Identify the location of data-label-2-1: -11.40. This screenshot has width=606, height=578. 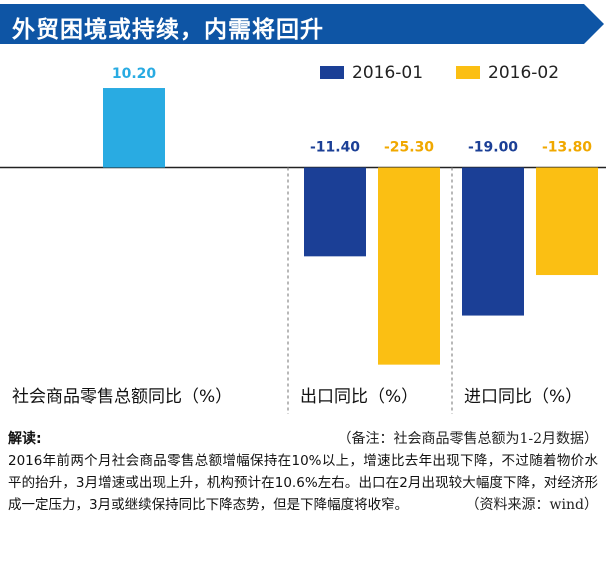
(335, 148).